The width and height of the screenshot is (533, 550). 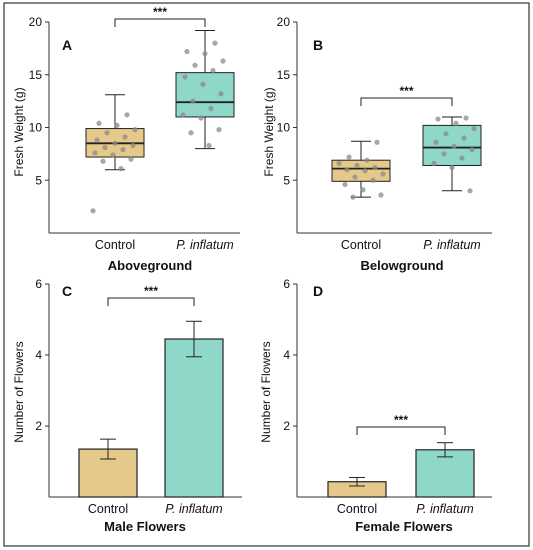 I want to click on panel-c-ylabel: Number of Flowers, so click(x=19, y=391).